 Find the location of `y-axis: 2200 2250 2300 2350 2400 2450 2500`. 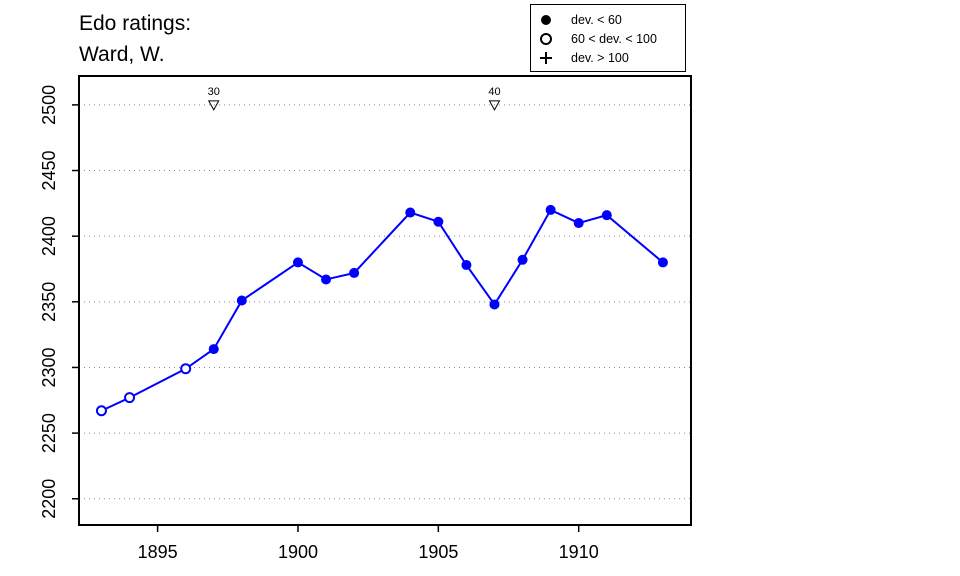

y-axis: 2200 2250 2300 2350 2400 2450 2500 is located at coordinates (59, 302).